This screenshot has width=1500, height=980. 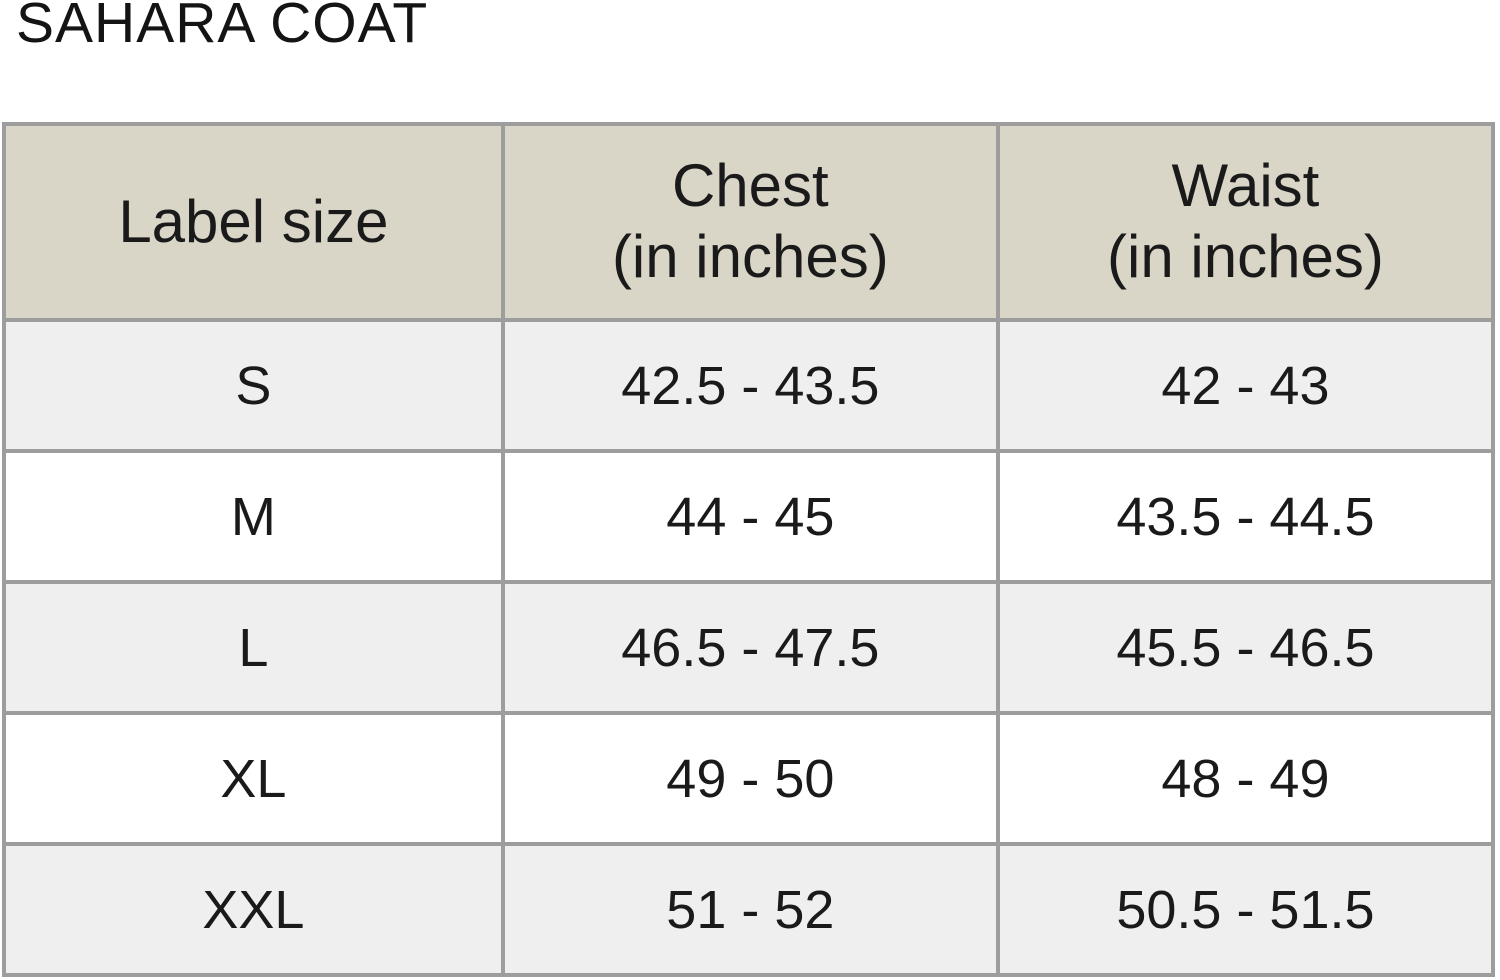 What do you see at coordinates (1245, 909) in the screenshot?
I see `waist-cell: 50.5 - 51.5` at bounding box center [1245, 909].